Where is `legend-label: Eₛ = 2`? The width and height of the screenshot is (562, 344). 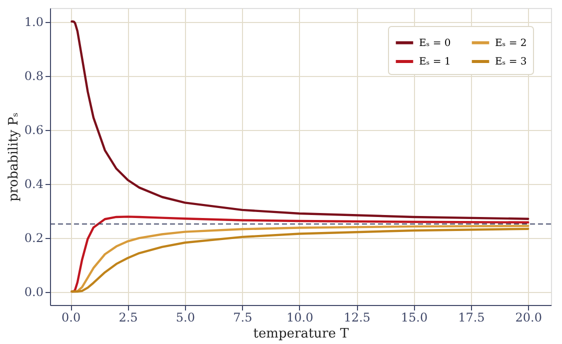 legend-label: Eₛ = 2 is located at coordinates (511, 43).